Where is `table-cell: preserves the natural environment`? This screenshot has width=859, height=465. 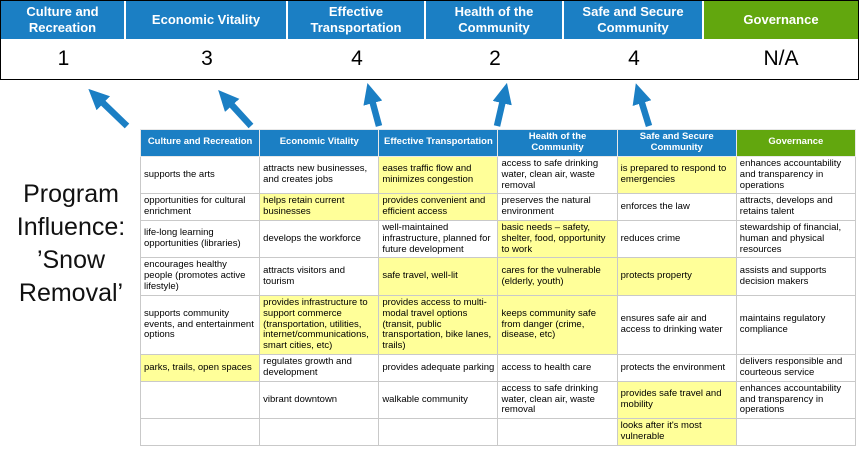
table-cell: preserves the natural environment is located at coordinates (557, 207).